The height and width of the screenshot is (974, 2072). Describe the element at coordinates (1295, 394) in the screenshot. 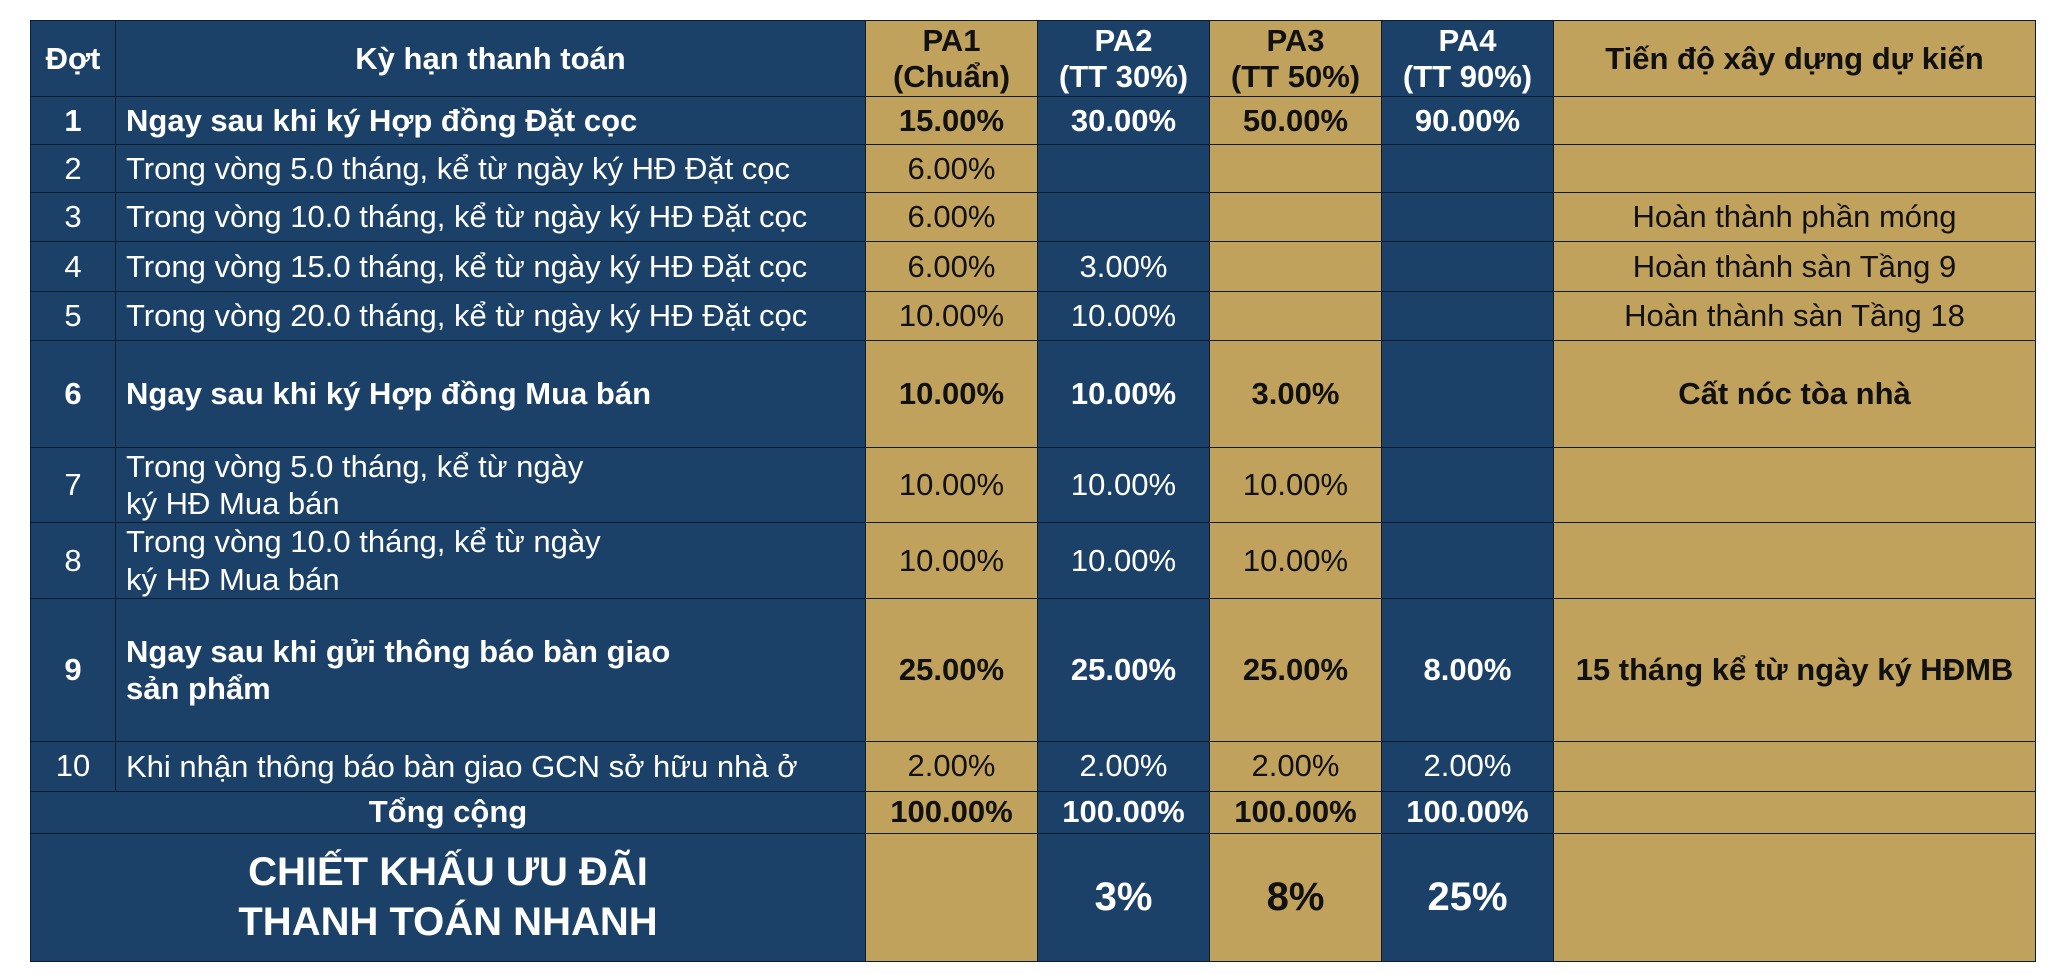

I see `row-pa3: 3.00%` at that location.